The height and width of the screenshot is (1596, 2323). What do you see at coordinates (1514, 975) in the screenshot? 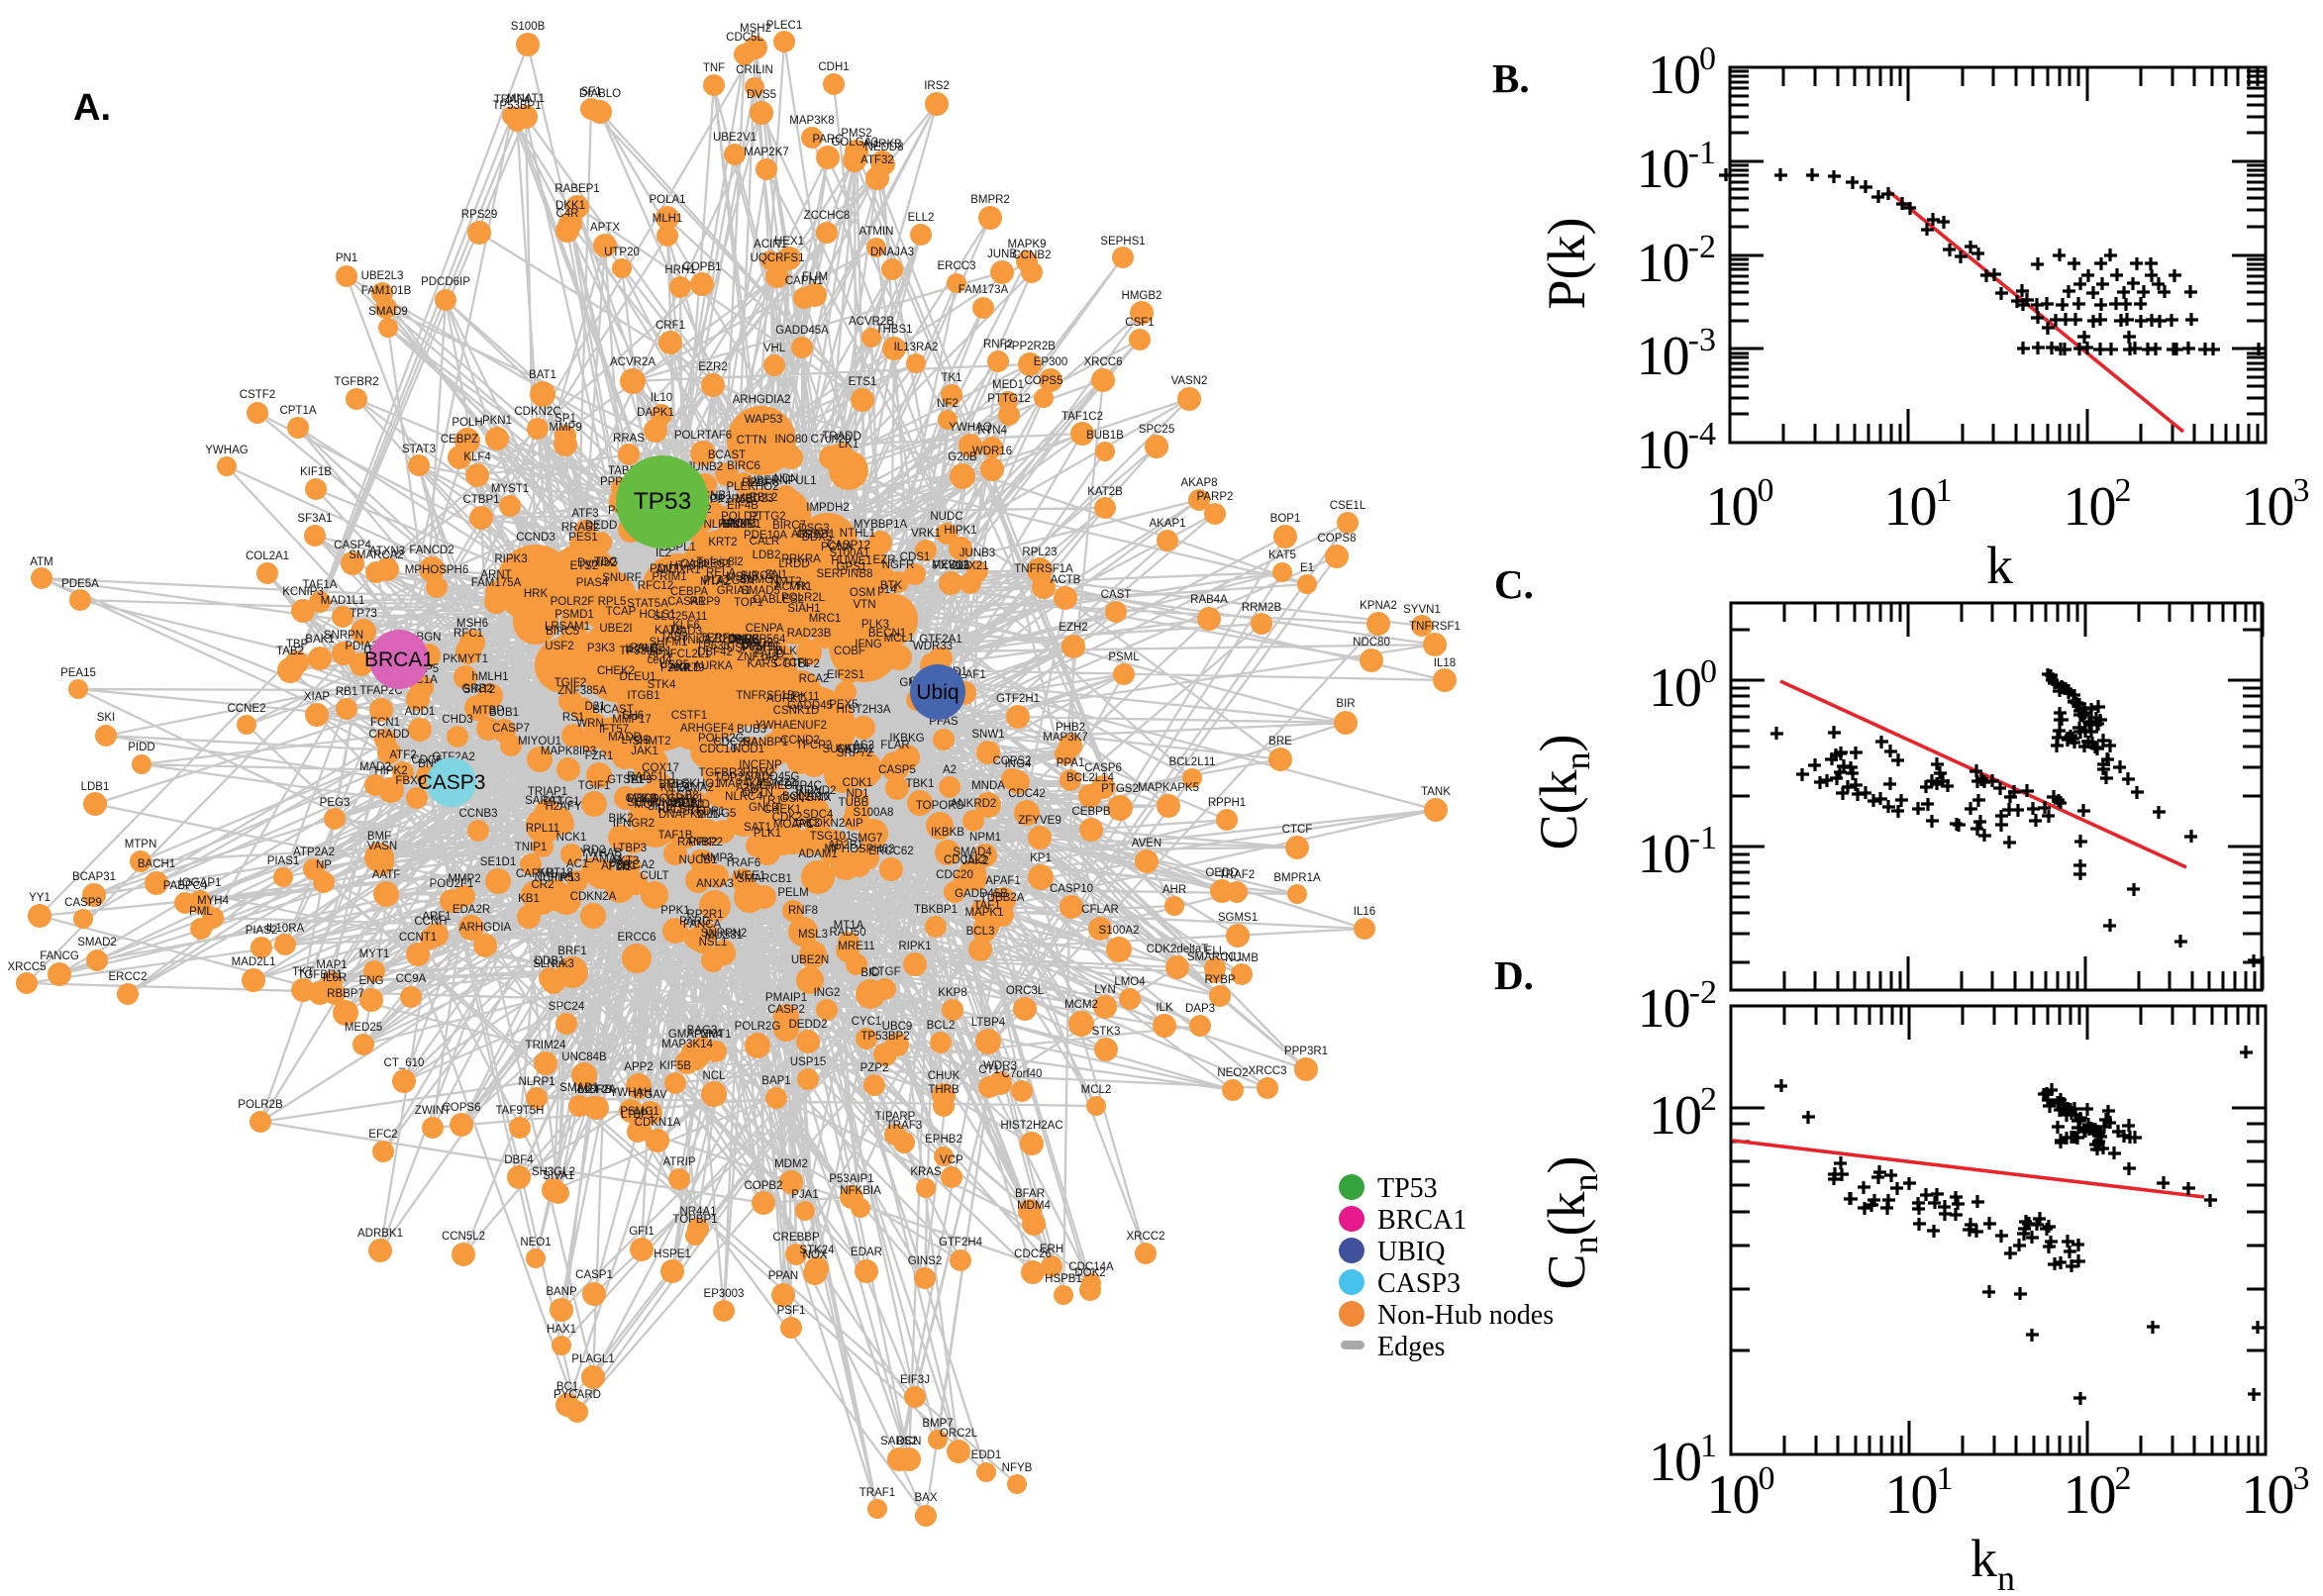
I see `svg-text: D.` at bounding box center [1514, 975].